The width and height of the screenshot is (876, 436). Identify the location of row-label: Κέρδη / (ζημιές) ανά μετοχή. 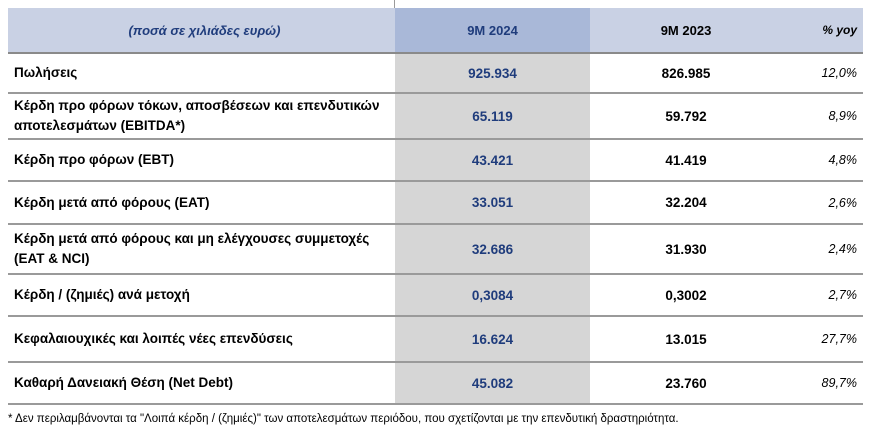
(102, 294).